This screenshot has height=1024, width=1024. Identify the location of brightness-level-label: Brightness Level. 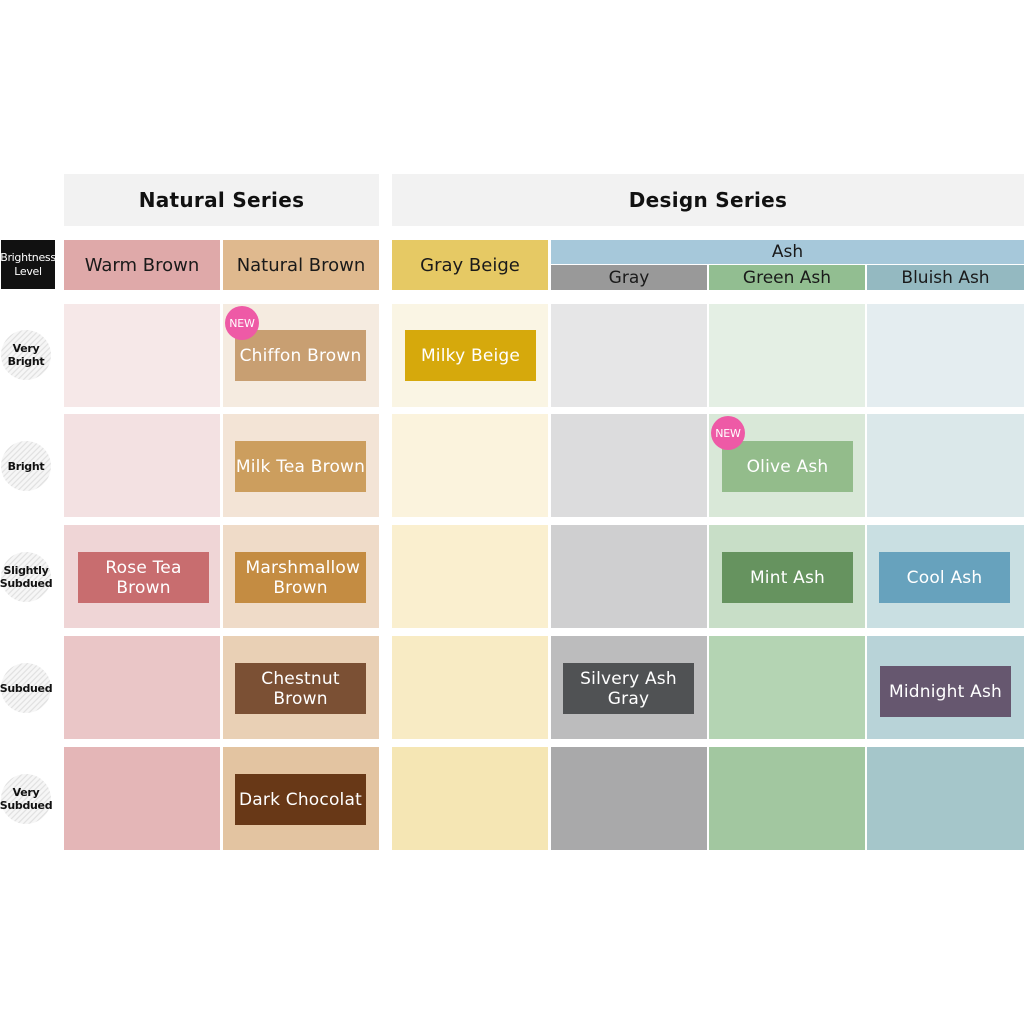
(28, 264).